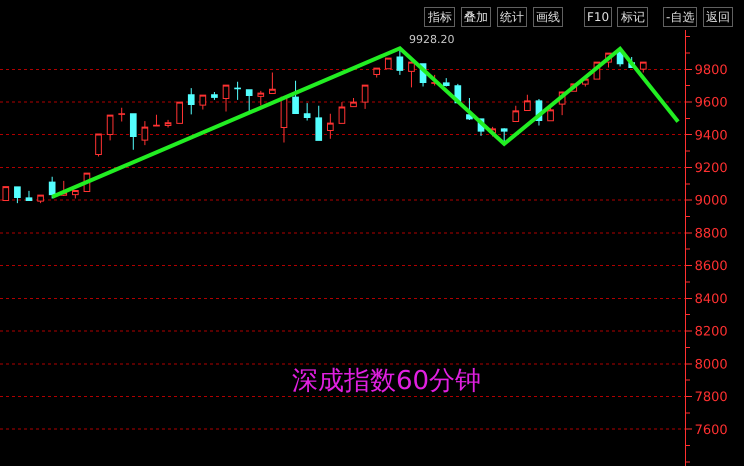 The height and width of the screenshot is (466, 744). I want to click on text: 统计, so click(512, 17).